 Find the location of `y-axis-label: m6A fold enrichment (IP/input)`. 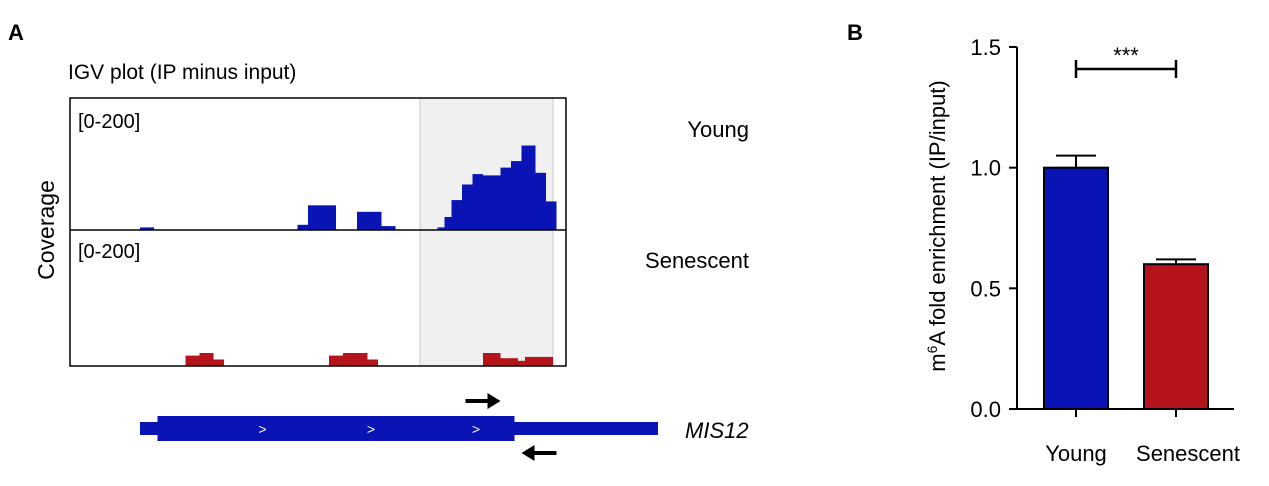

y-axis-label: m6A fold enrichment (IP/input) is located at coordinates (937, 225).